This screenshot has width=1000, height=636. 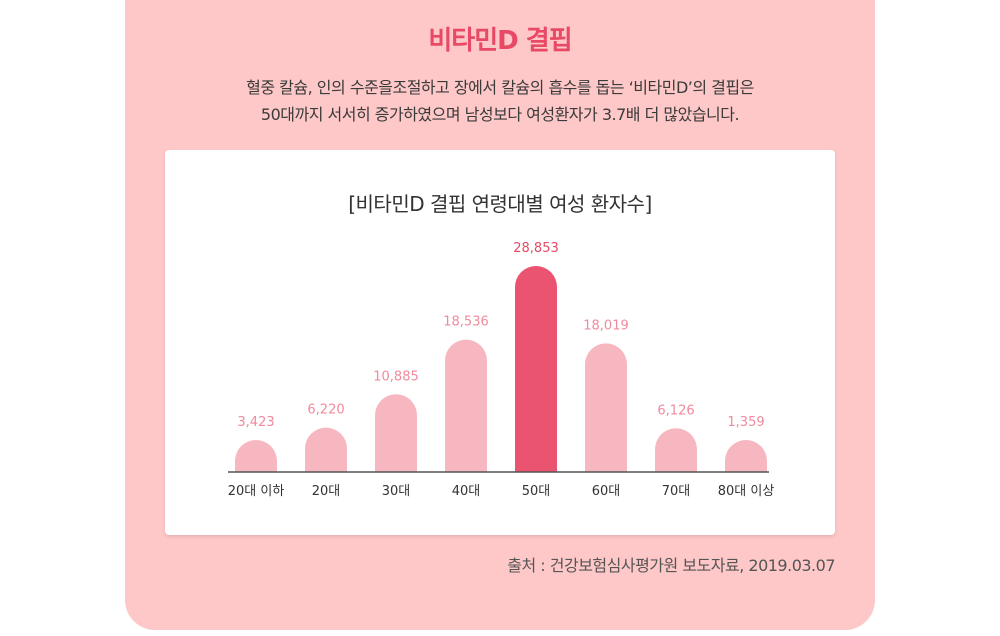 What do you see at coordinates (466, 322) in the screenshot?
I see `value-label-3: 18,536` at bounding box center [466, 322].